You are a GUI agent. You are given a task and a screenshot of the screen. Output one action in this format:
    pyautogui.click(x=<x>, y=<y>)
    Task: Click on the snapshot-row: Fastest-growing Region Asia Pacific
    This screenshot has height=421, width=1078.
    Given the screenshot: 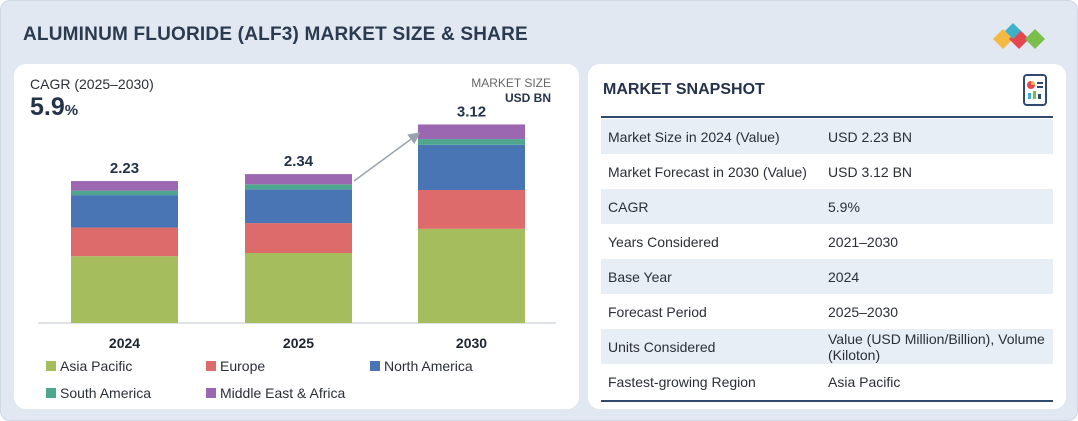 What is the action you would take?
    pyautogui.click(x=827, y=381)
    